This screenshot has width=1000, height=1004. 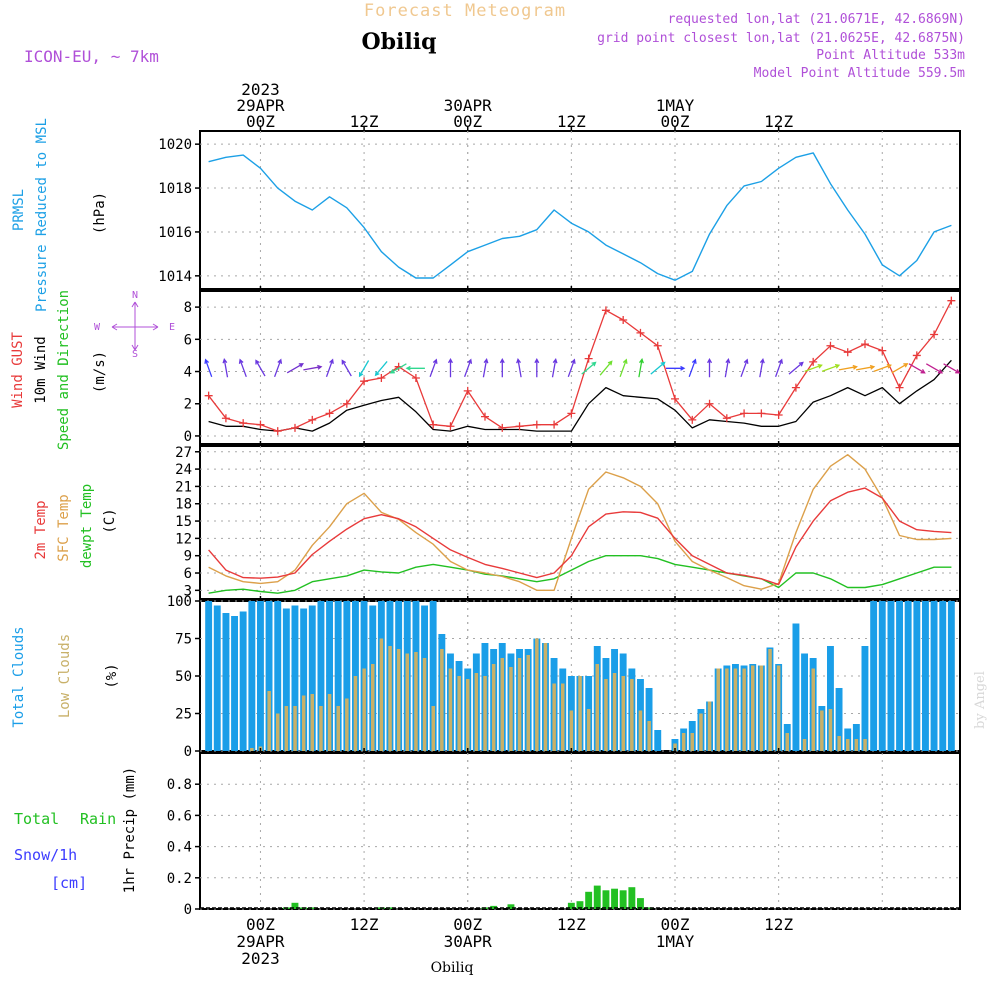 I want to click on temperature-ytick-label: 27, so click(x=183, y=453).